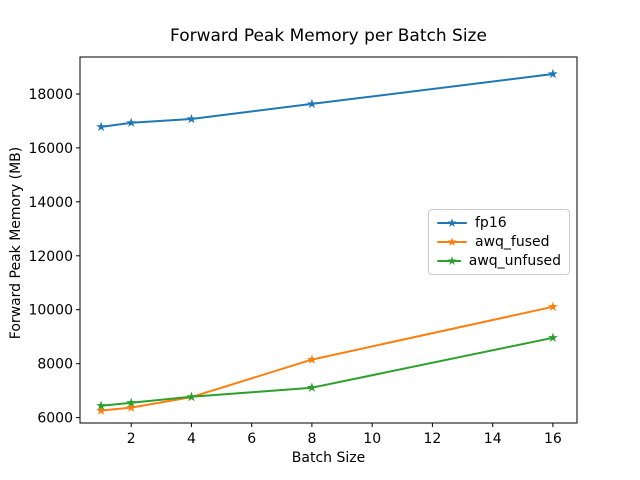  I want to click on x-tick-label: 14, so click(493, 439).